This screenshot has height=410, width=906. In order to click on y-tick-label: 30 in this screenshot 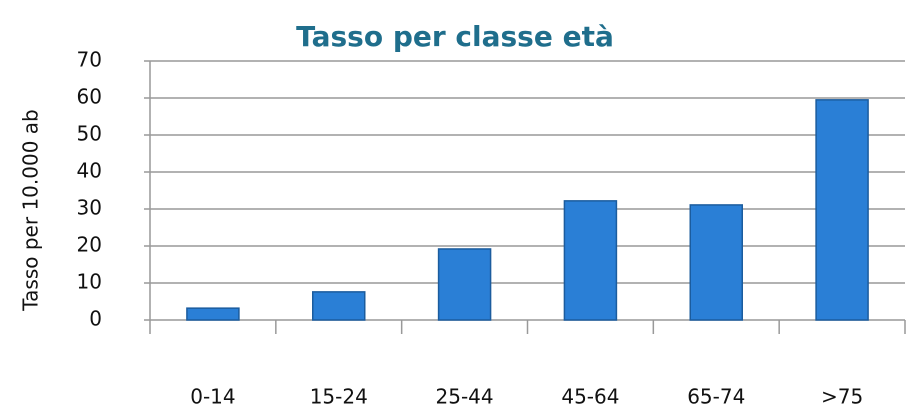, I will do `click(89, 208)`.